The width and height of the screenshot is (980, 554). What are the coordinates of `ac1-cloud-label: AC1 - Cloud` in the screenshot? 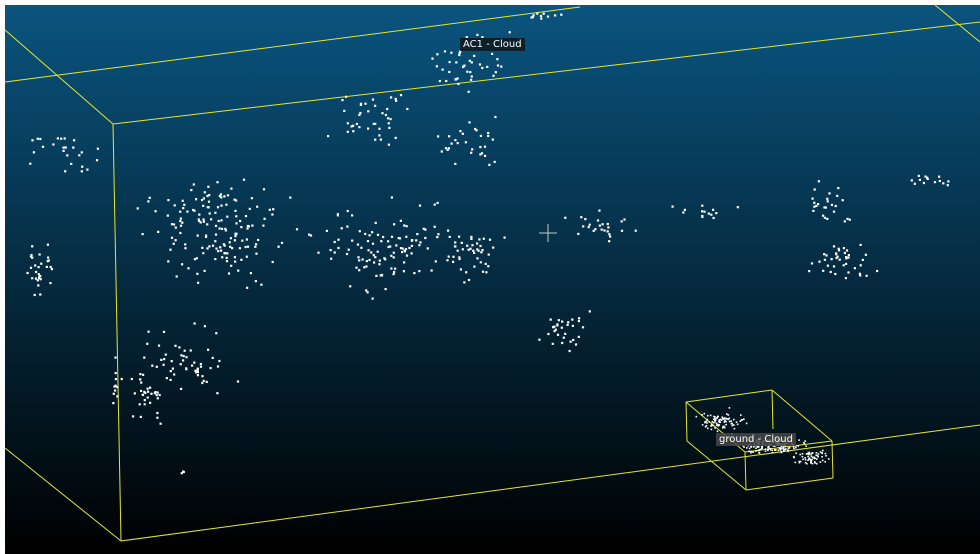 It's located at (492, 44).